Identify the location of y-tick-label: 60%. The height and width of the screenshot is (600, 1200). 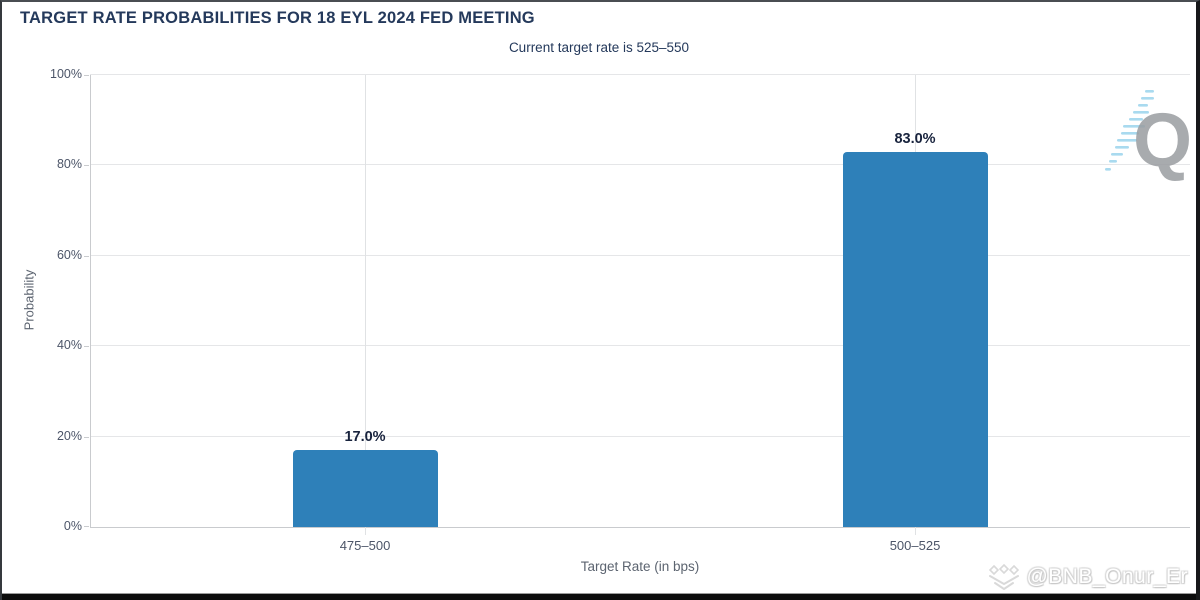
(69, 254).